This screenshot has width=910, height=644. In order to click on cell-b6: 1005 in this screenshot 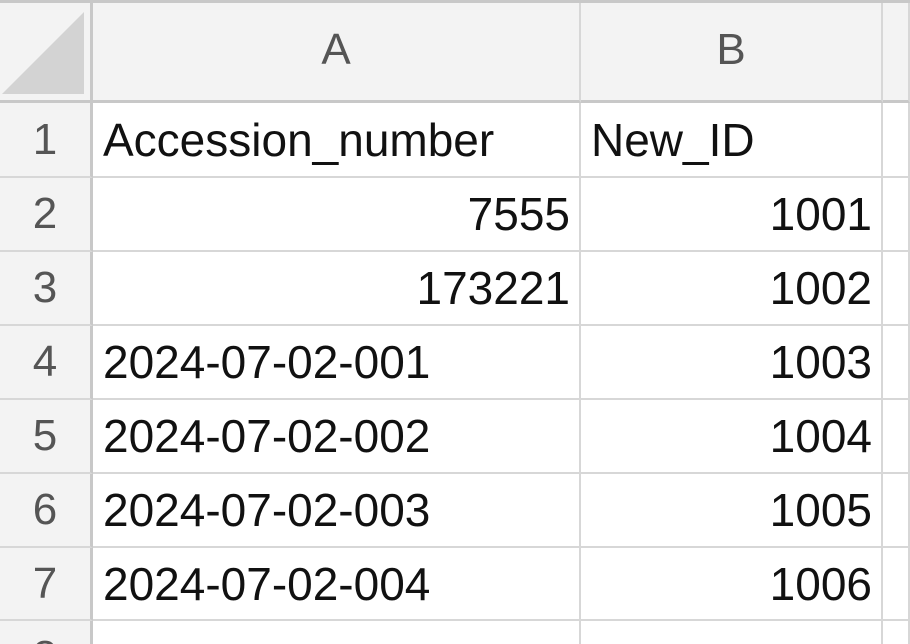, I will do `click(732, 511)`.